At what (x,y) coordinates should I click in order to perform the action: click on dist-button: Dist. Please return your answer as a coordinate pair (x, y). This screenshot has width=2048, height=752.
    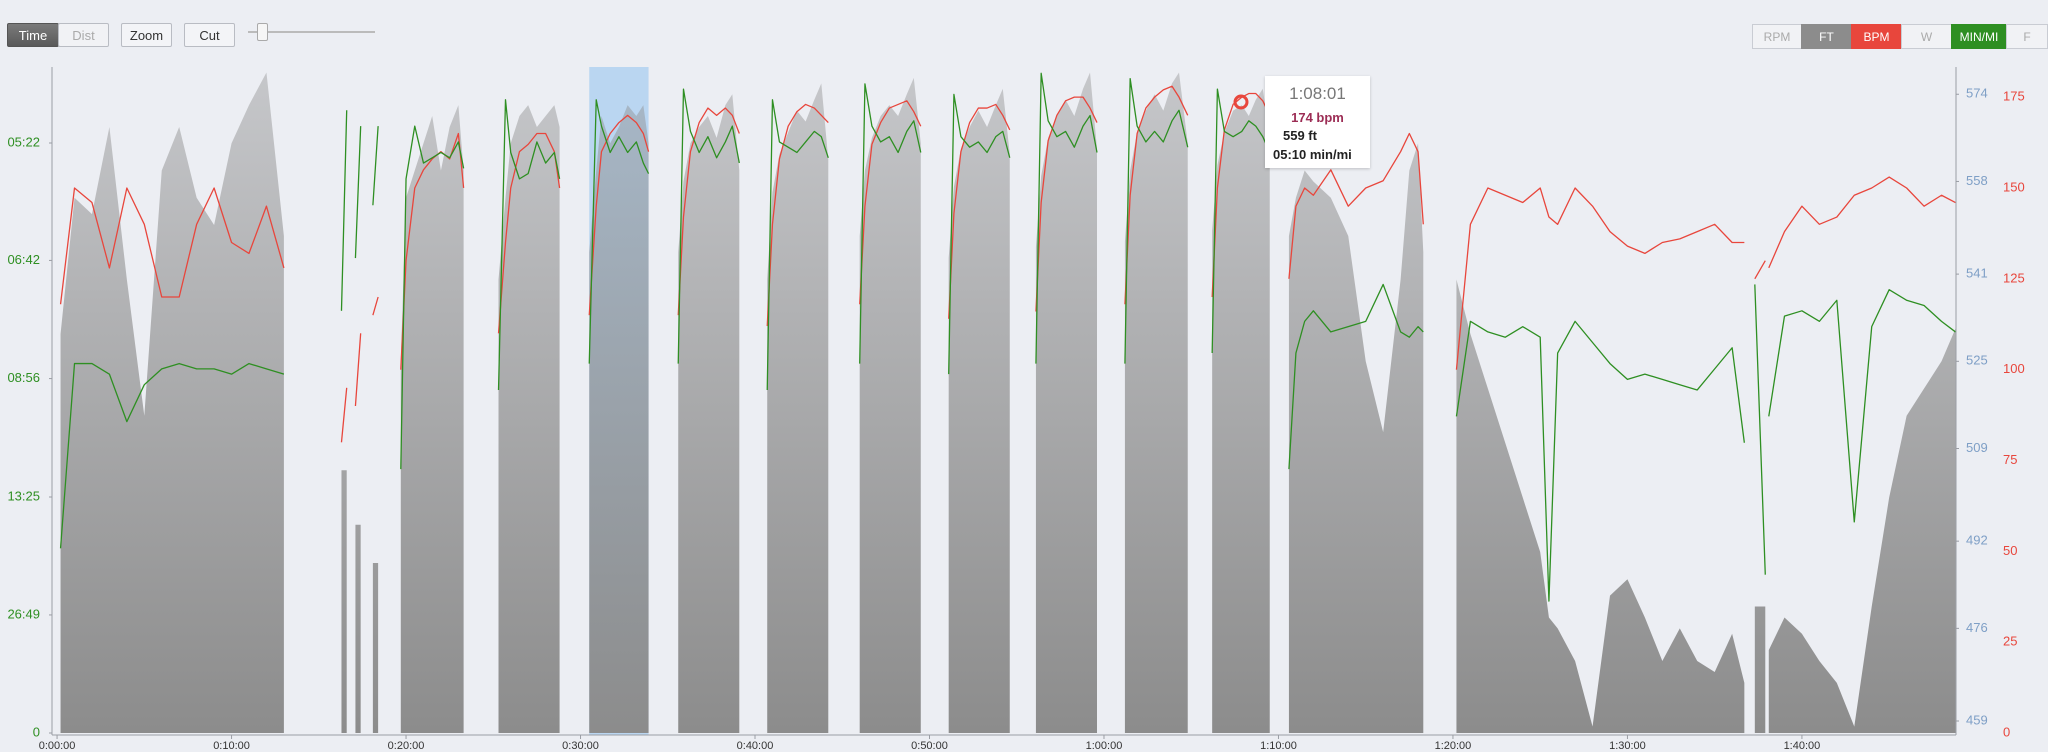
    Looking at the image, I should click on (83, 35).